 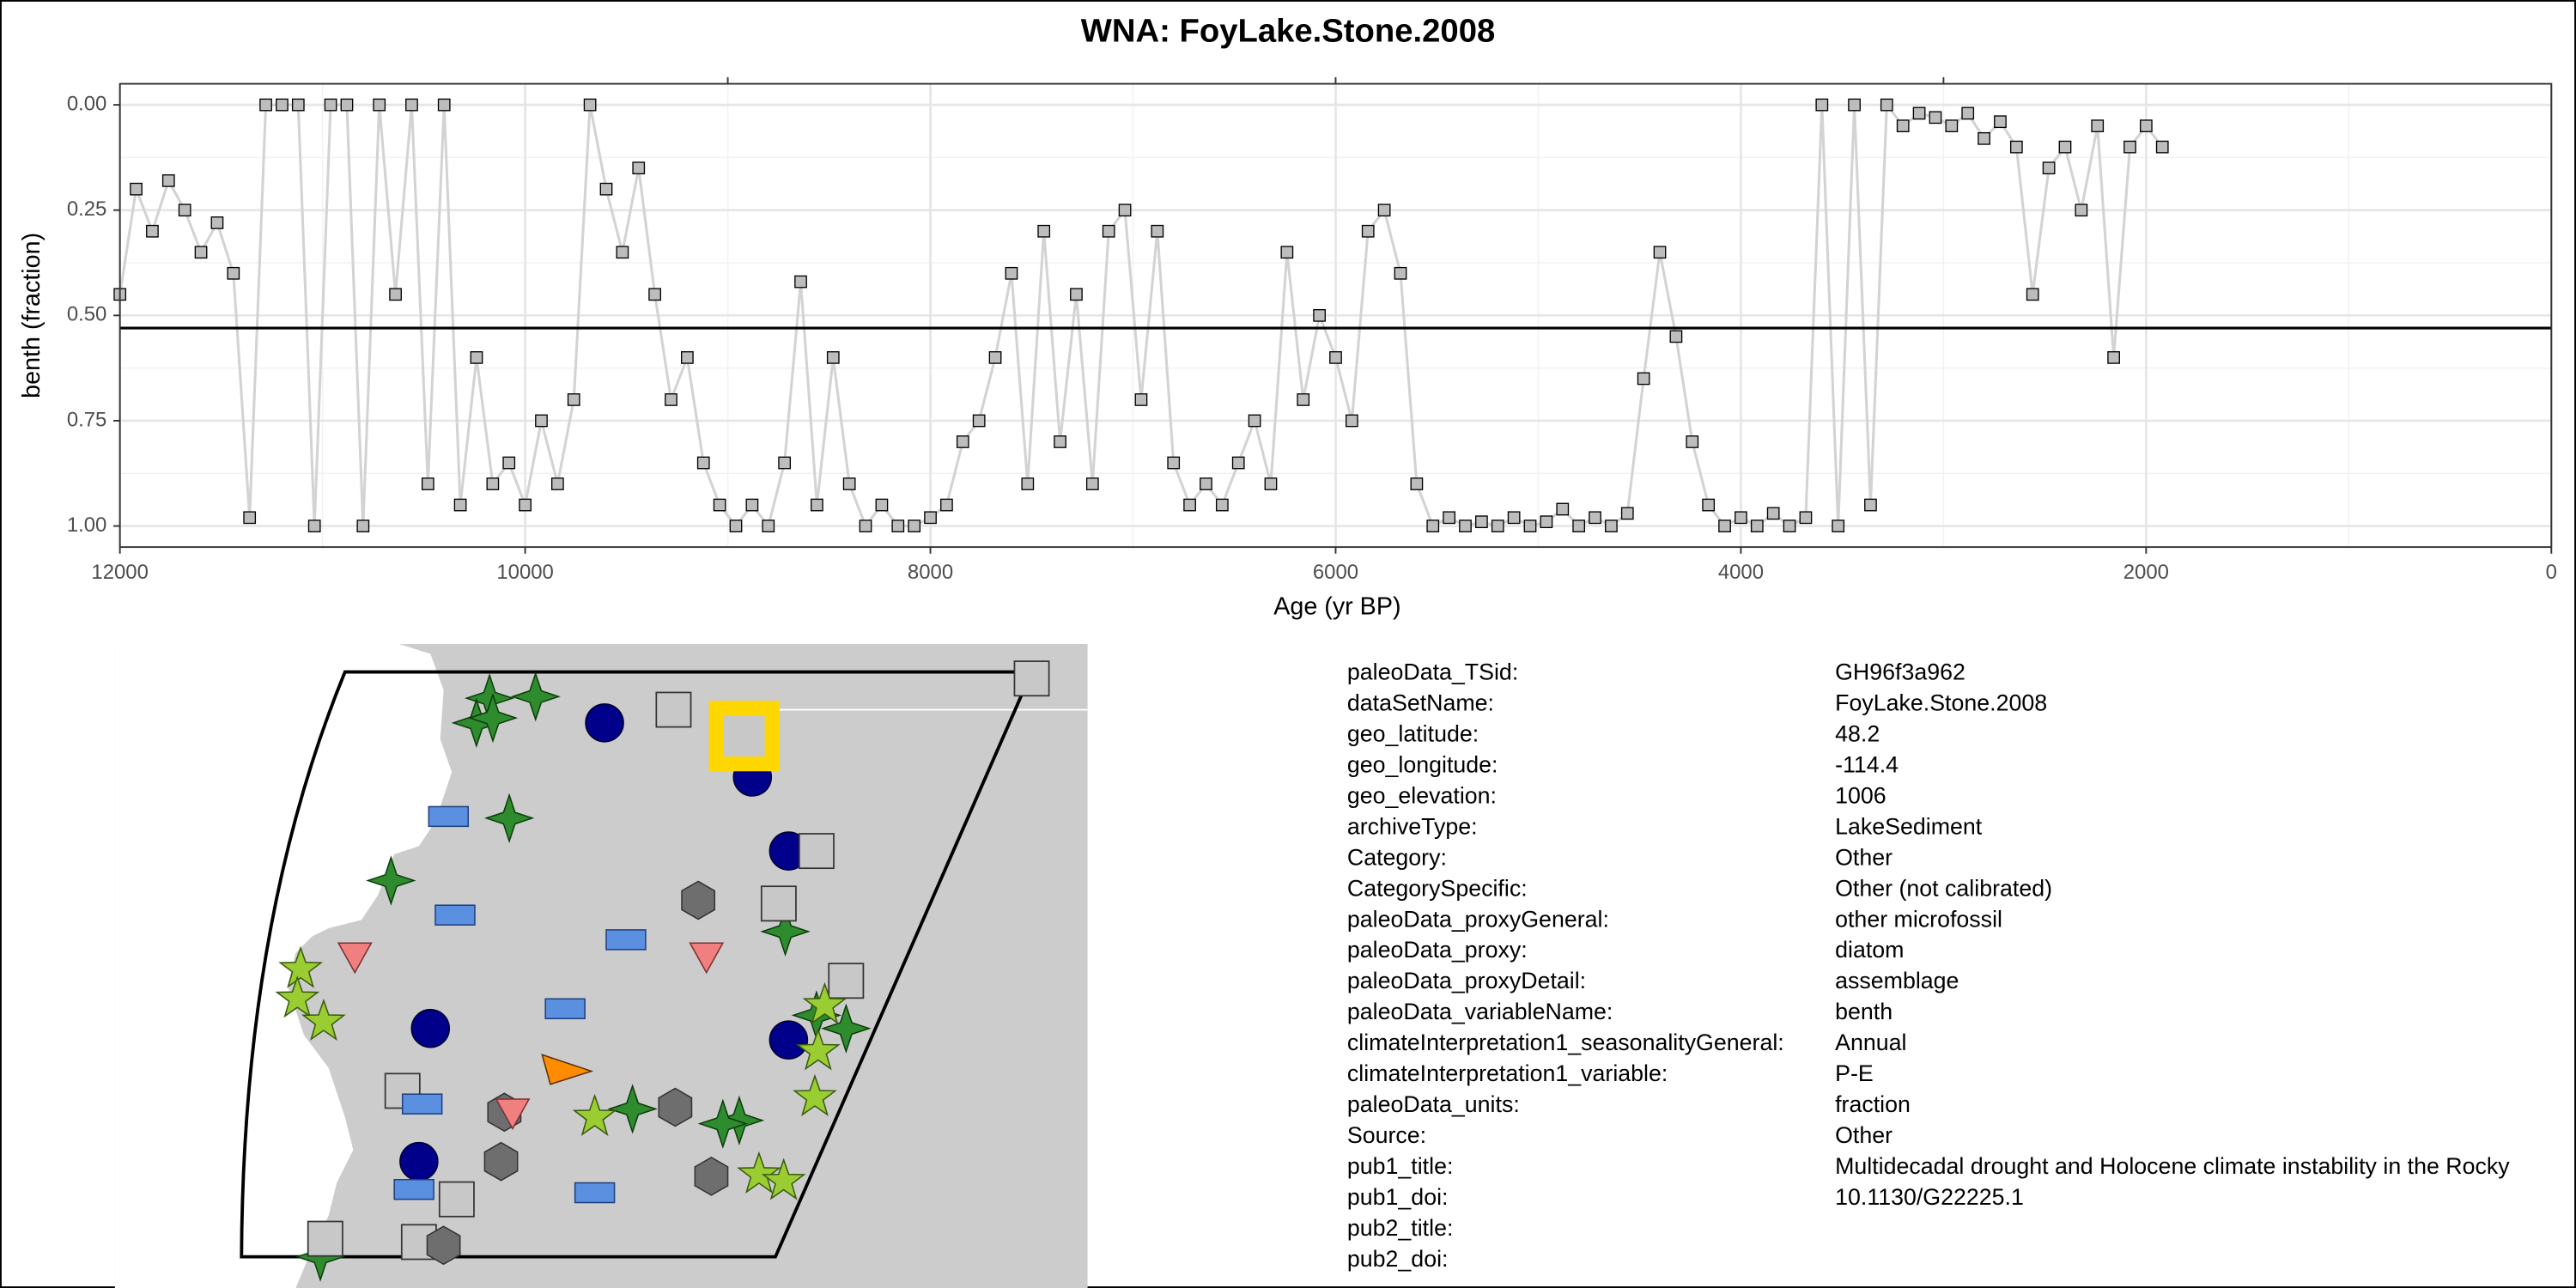 What do you see at coordinates (1480, 1012) in the screenshot?
I see `metadata-key: paleoData_variableName:` at bounding box center [1480, 1012].